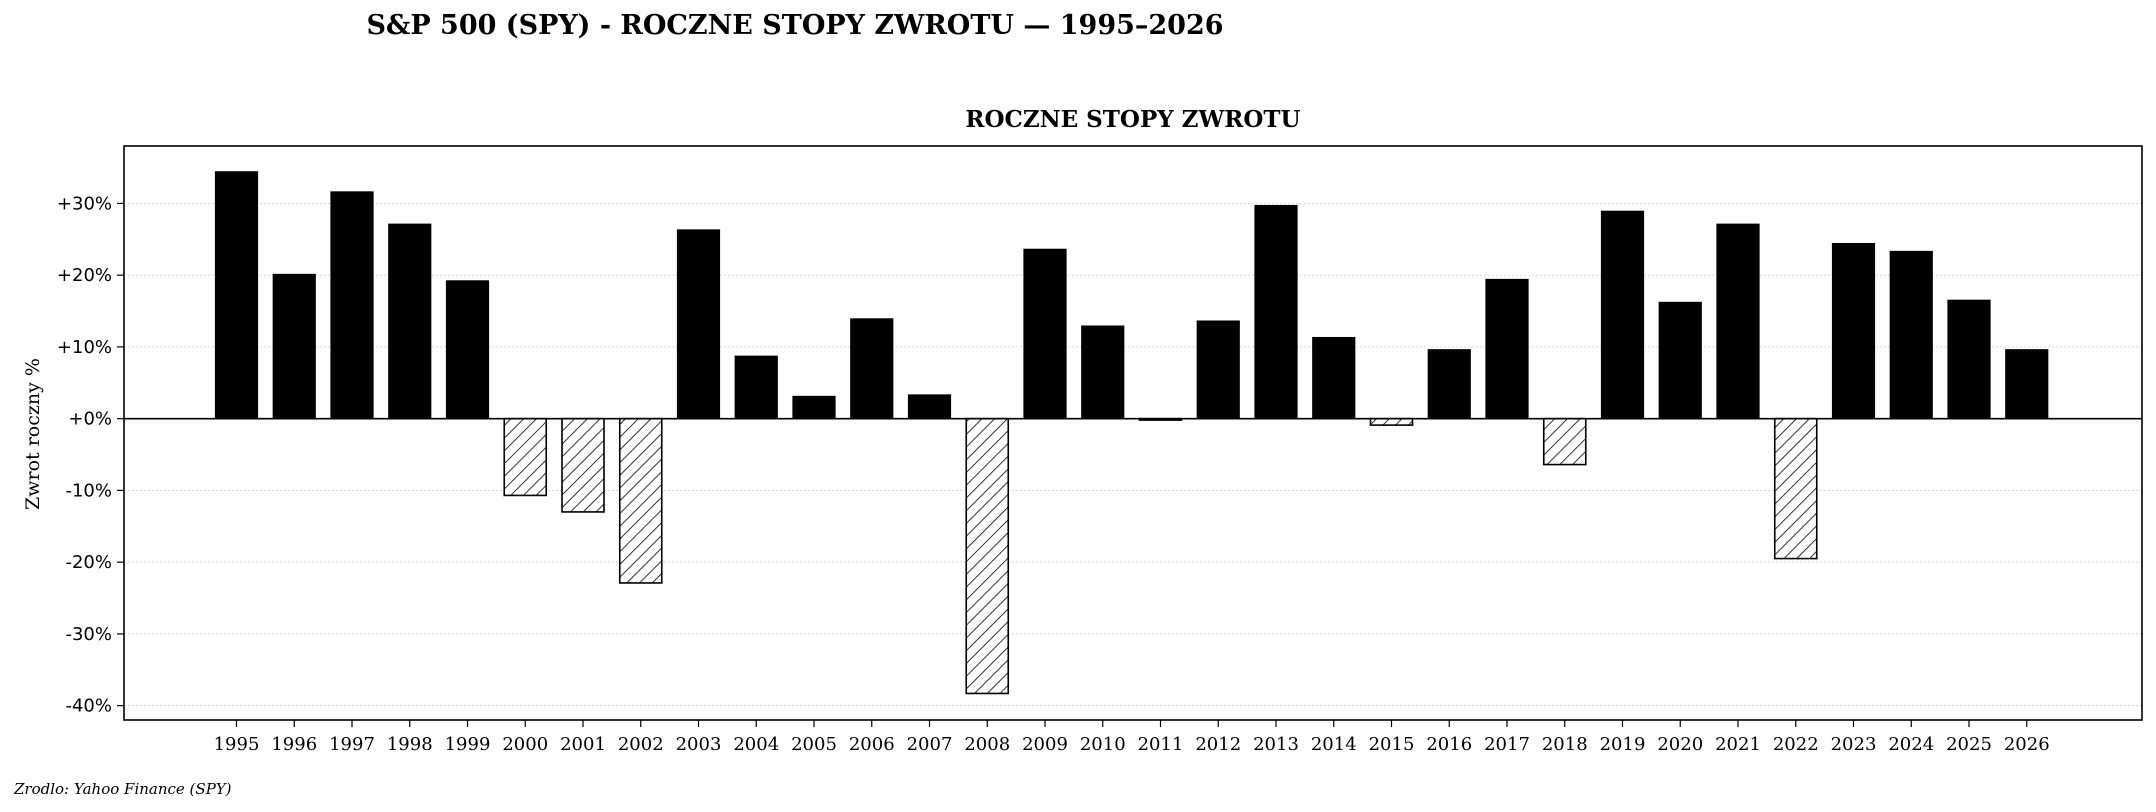  I want to click on x-tick-label: 2003, so click(699, 744).